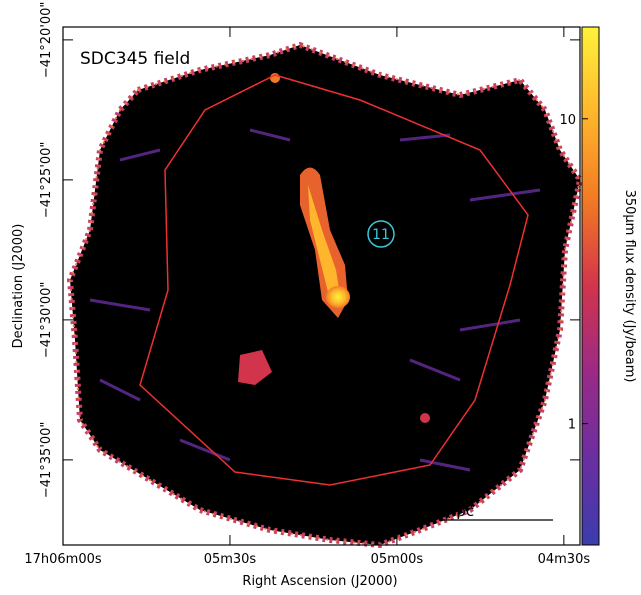  I want to click on colorbar, so click(590, 286).